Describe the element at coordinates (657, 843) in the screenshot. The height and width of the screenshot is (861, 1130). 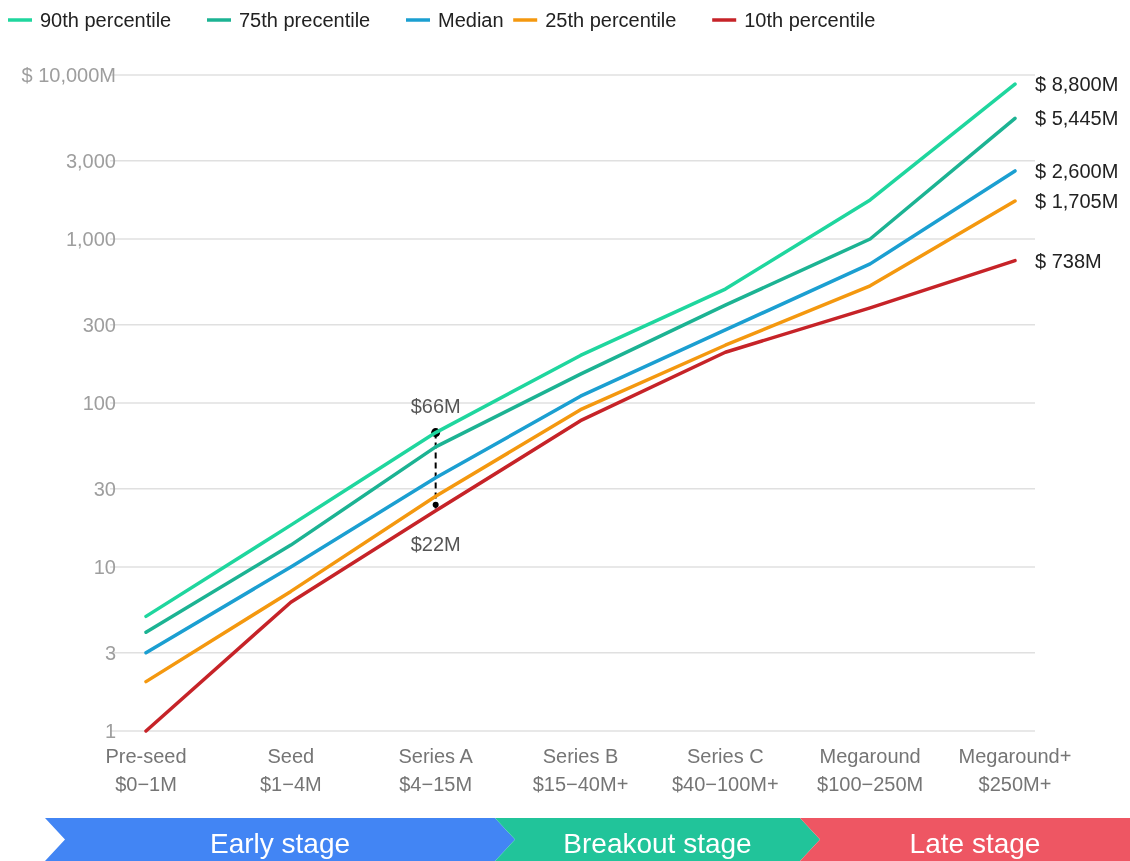
I see `text: Breakout stage` at that location.